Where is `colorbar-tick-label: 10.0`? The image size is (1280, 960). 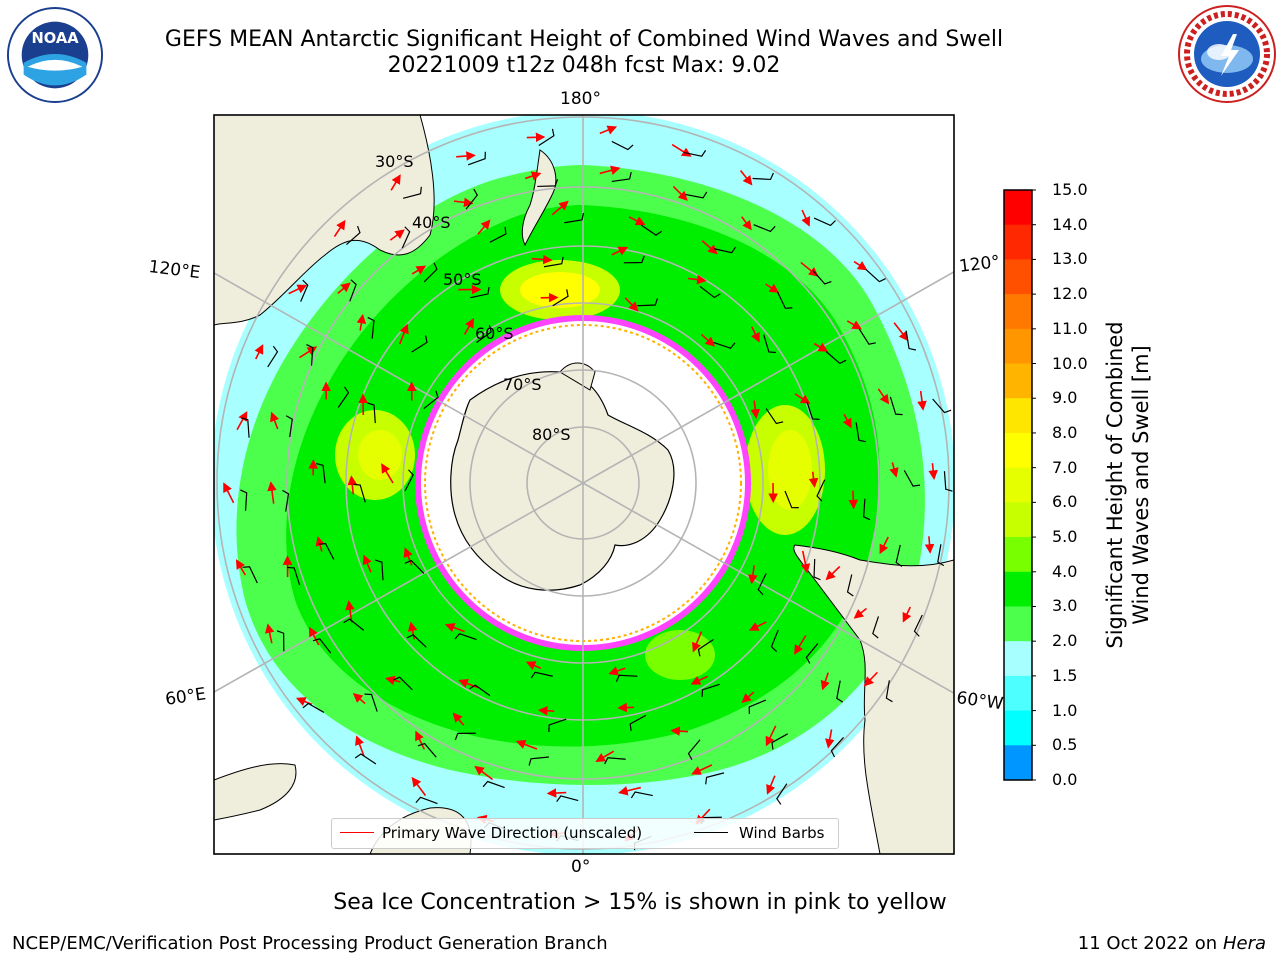
colorbar-tick-label: 10.0 is located at coordinates (1070, 363).